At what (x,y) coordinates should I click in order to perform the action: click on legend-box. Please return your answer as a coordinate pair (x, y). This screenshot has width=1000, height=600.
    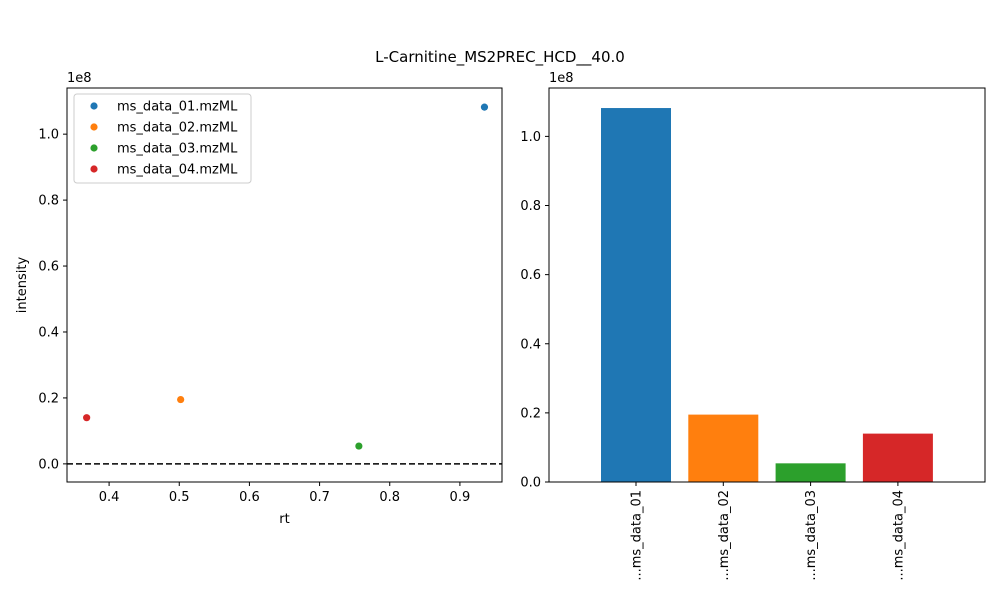
    Looking at the image, I should click on (162, 138).